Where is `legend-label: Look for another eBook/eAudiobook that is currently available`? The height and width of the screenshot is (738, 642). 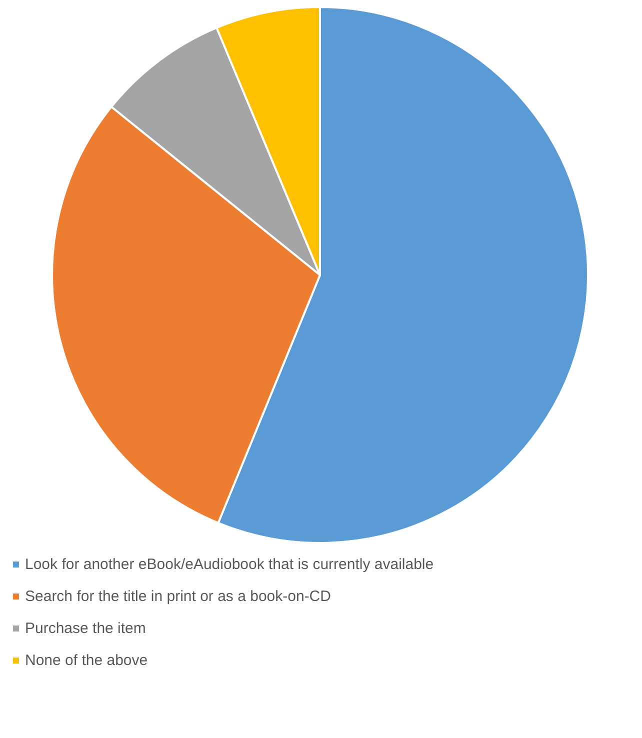
legend-label: Look for another eBook/eAudiobook that is currently available is located at coordinates (229, 564).